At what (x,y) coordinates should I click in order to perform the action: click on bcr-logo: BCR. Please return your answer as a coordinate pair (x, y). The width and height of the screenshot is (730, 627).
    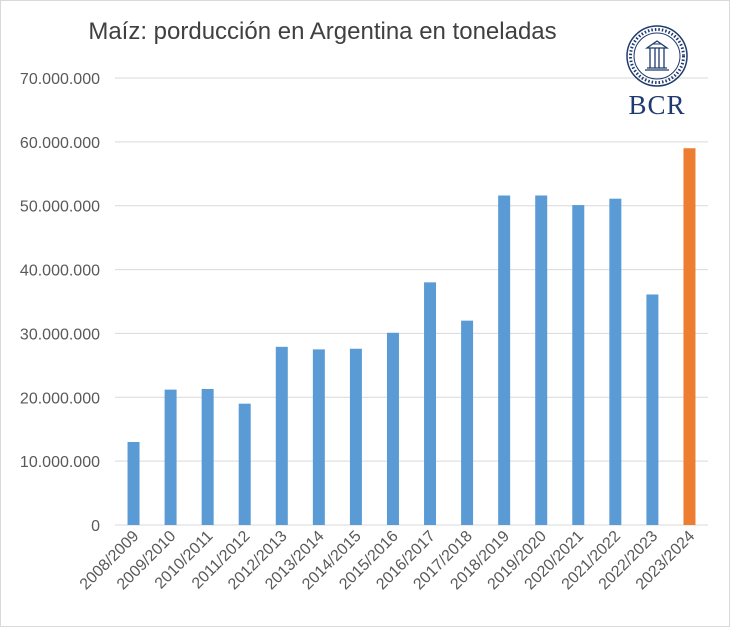
    Looking at the image, I should click on (657, 72).